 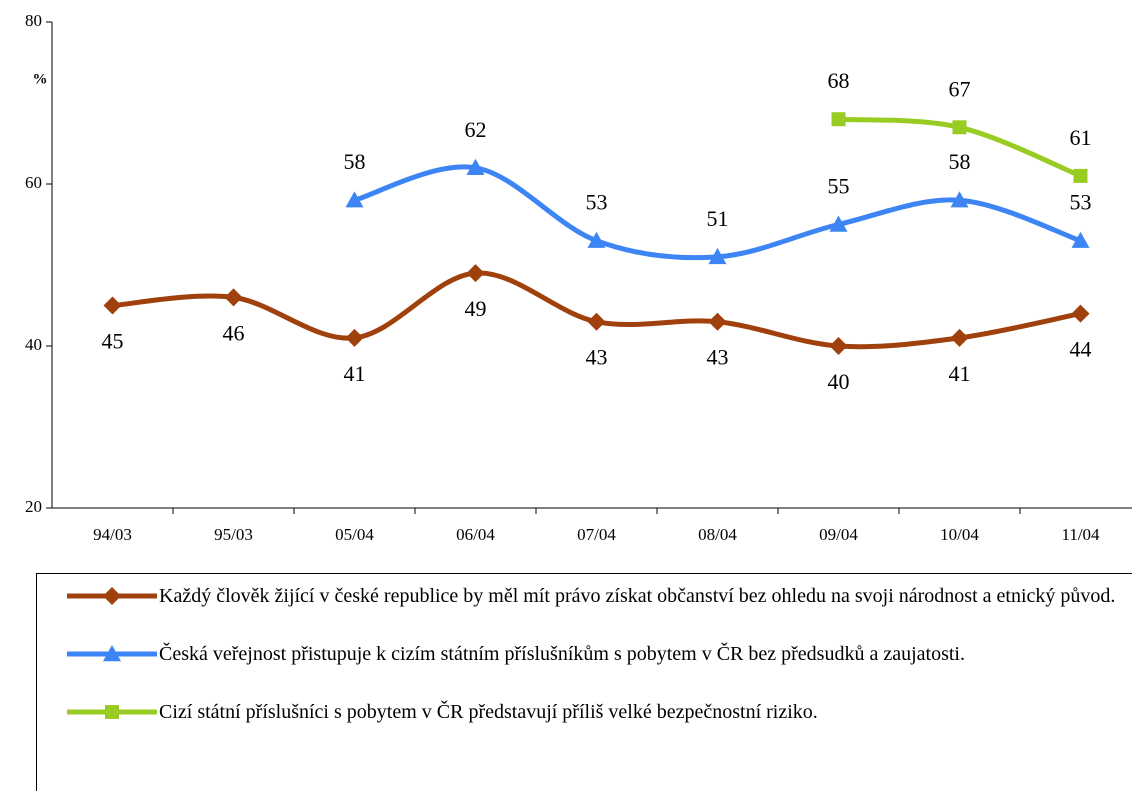 I want to click on x-tick-label: 08/04, so click(x=717, y=534).